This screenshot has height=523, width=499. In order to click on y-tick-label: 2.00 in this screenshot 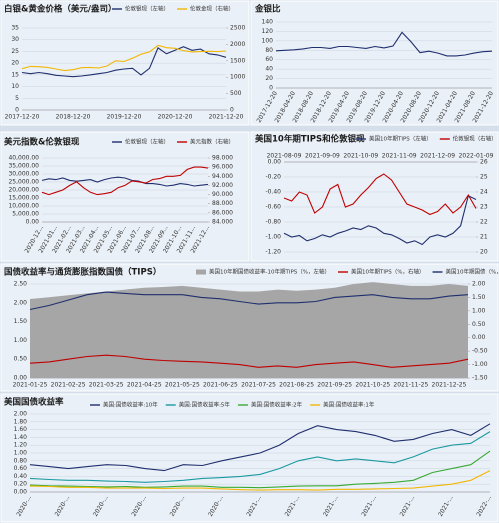, I will do `click(21, 302)`.